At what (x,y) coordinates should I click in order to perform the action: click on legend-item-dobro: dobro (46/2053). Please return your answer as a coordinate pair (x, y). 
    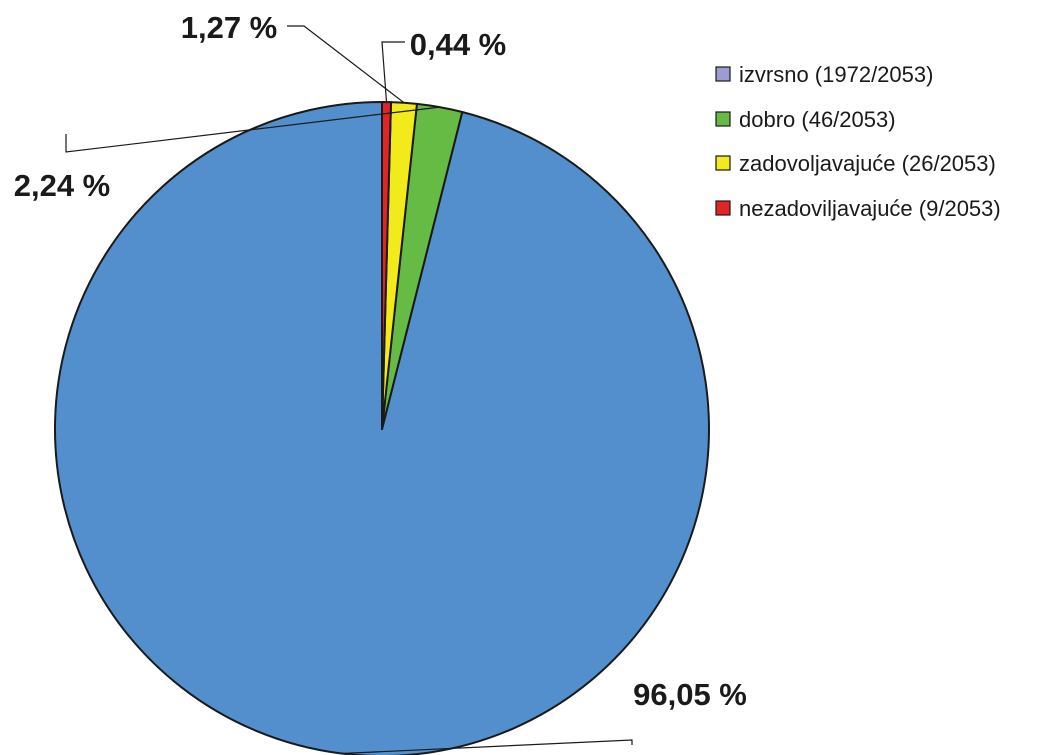
    Looking at the image, I should click on (805, 119).